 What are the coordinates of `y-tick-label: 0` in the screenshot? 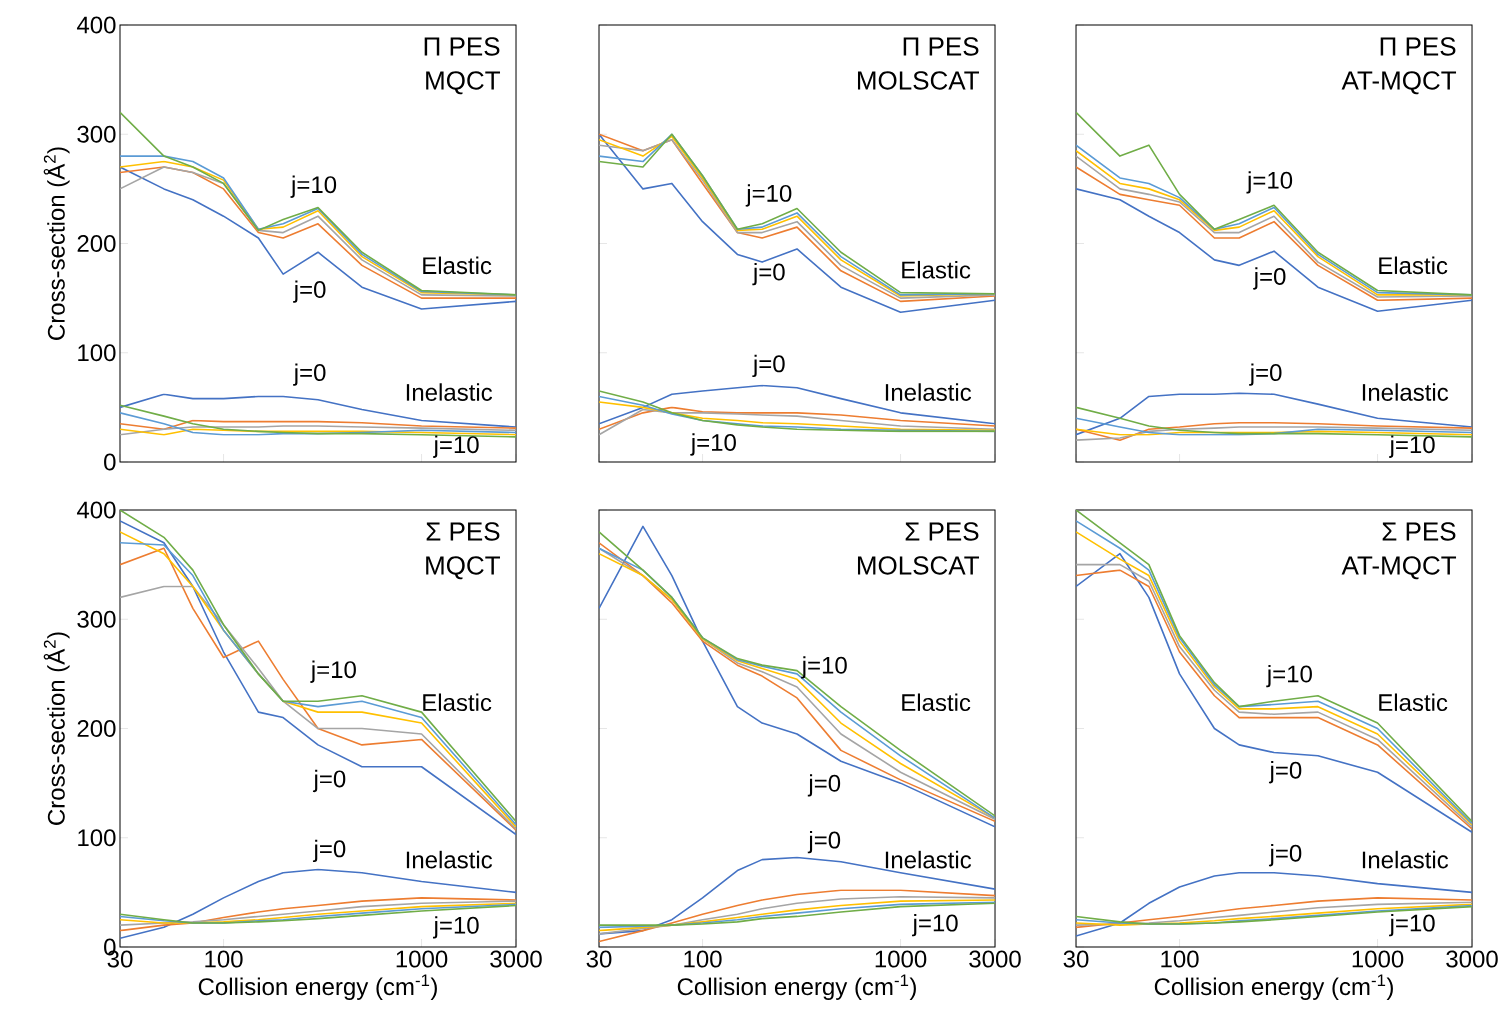 It's located at (110, 462).